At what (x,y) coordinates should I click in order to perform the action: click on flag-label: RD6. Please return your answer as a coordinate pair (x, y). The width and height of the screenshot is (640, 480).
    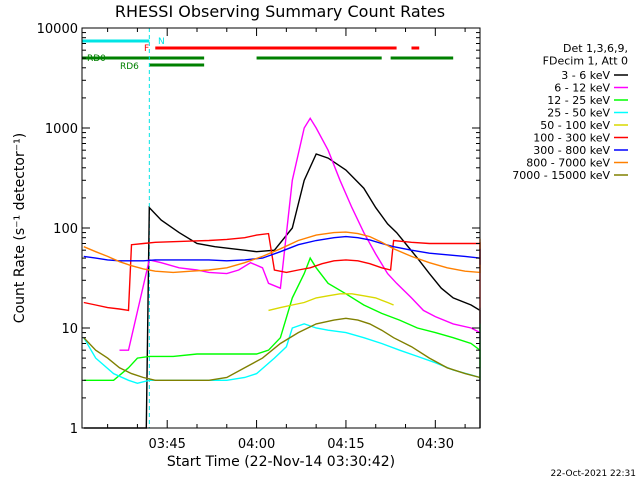
    Looking at the image, I should click on (129, 67).